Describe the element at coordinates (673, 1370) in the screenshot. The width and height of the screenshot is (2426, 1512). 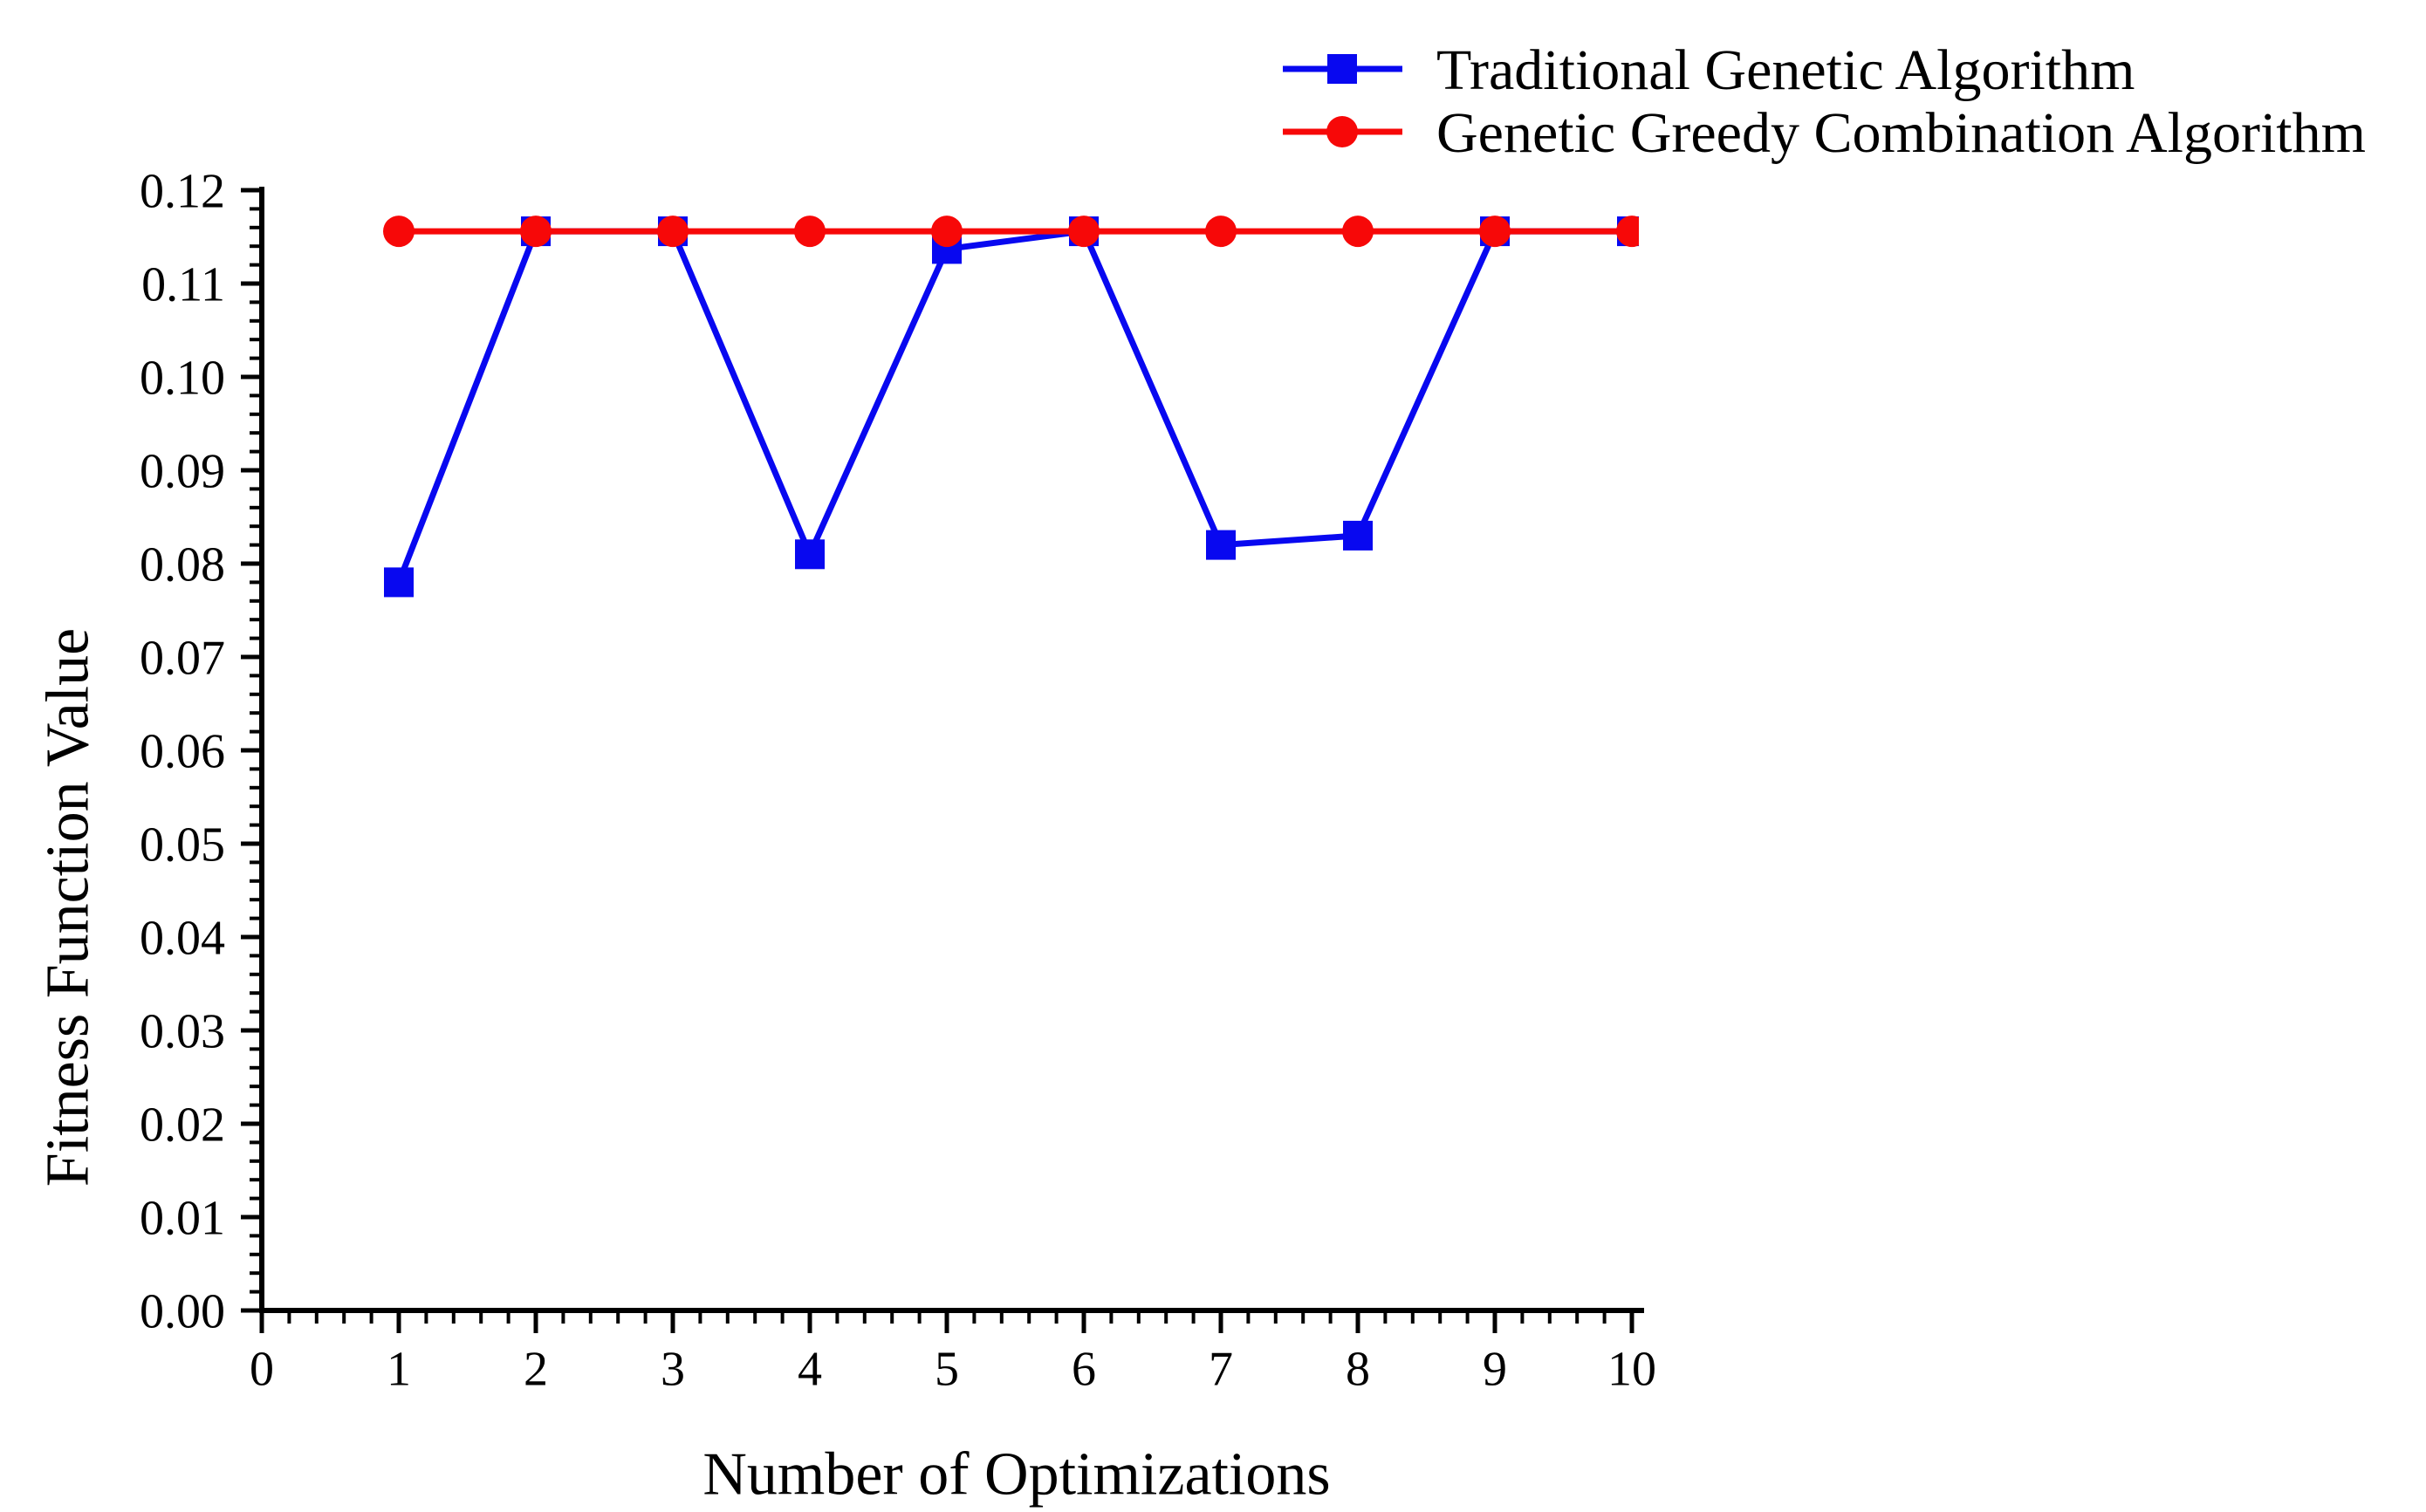
I see `x-tick-label: 3` at that location.